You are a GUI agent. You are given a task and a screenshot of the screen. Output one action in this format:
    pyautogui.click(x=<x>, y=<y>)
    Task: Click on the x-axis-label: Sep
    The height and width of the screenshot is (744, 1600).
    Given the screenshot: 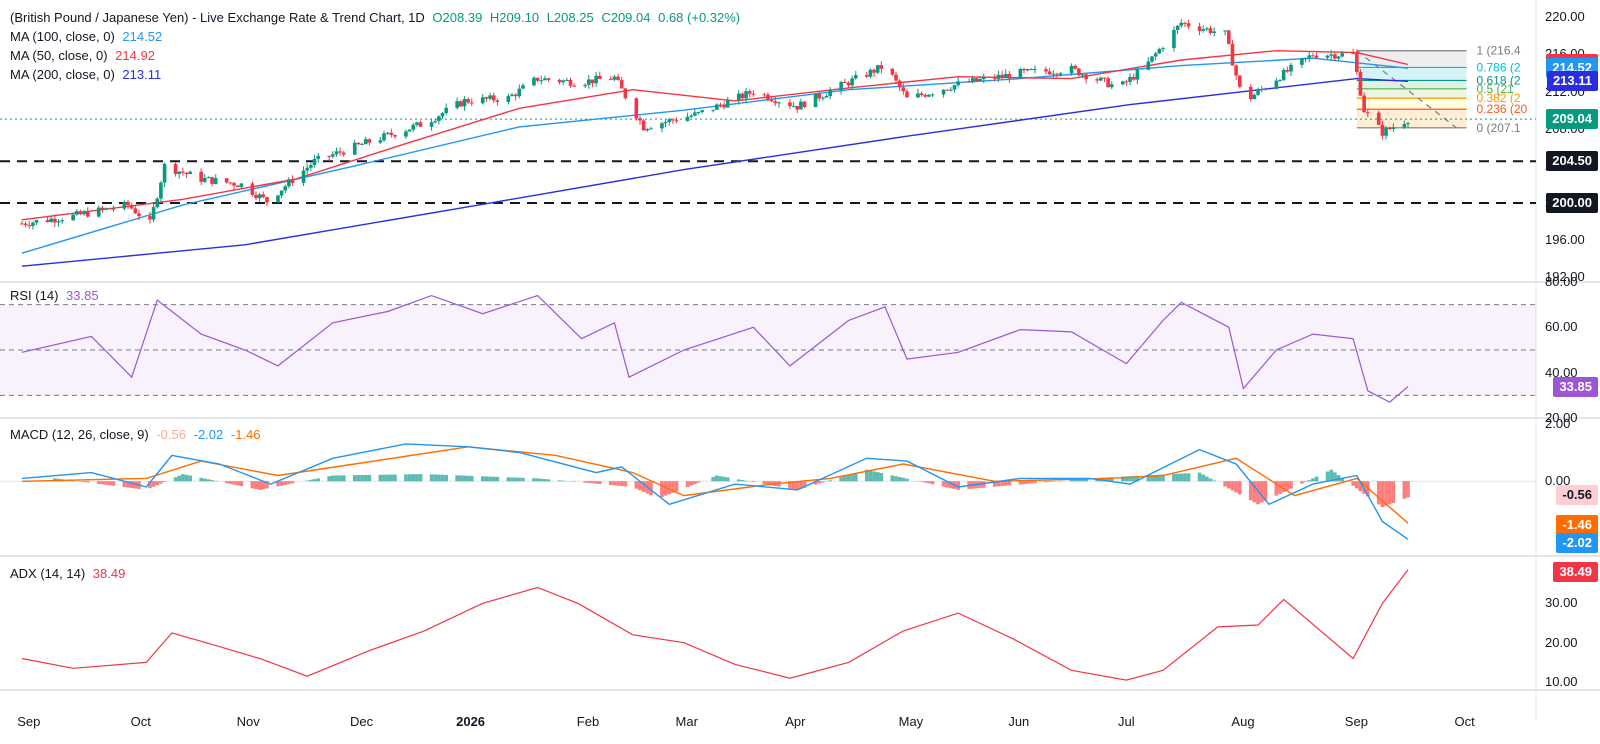 What is the action you would take?
    pyautogui.click(x=1356, y=721)
    